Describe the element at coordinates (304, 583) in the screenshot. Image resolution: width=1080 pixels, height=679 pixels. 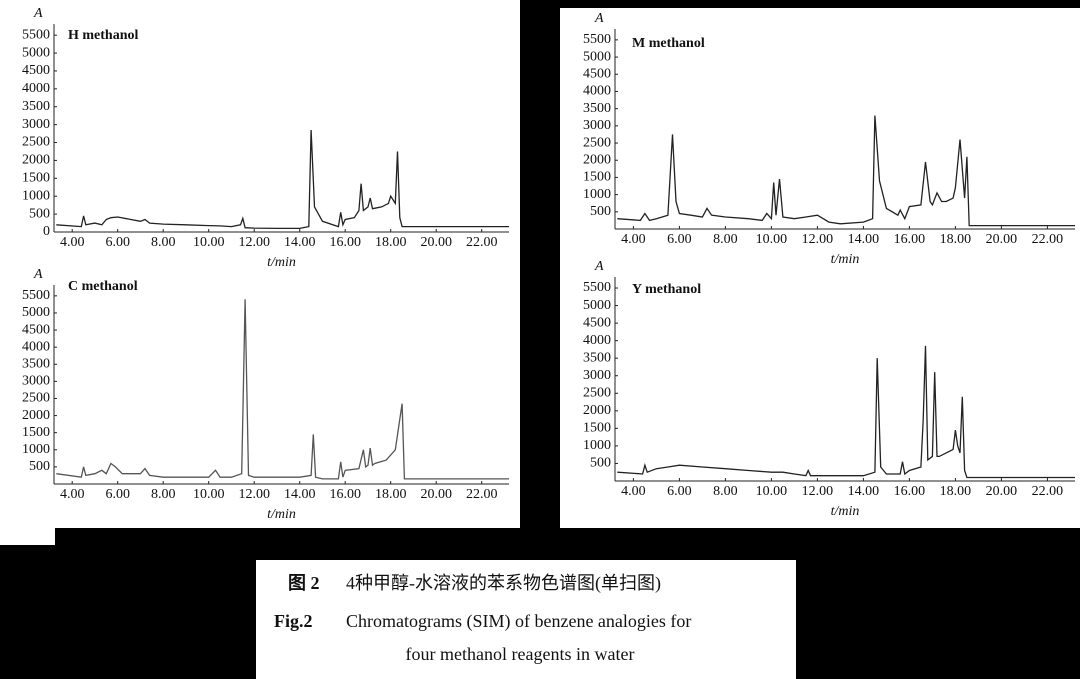
I see `caption-fig-zh: 图 2` at that location.